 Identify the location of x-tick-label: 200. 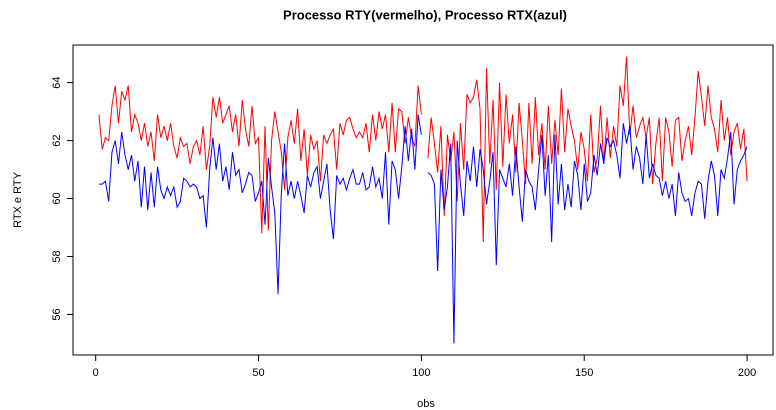
(747, 373).